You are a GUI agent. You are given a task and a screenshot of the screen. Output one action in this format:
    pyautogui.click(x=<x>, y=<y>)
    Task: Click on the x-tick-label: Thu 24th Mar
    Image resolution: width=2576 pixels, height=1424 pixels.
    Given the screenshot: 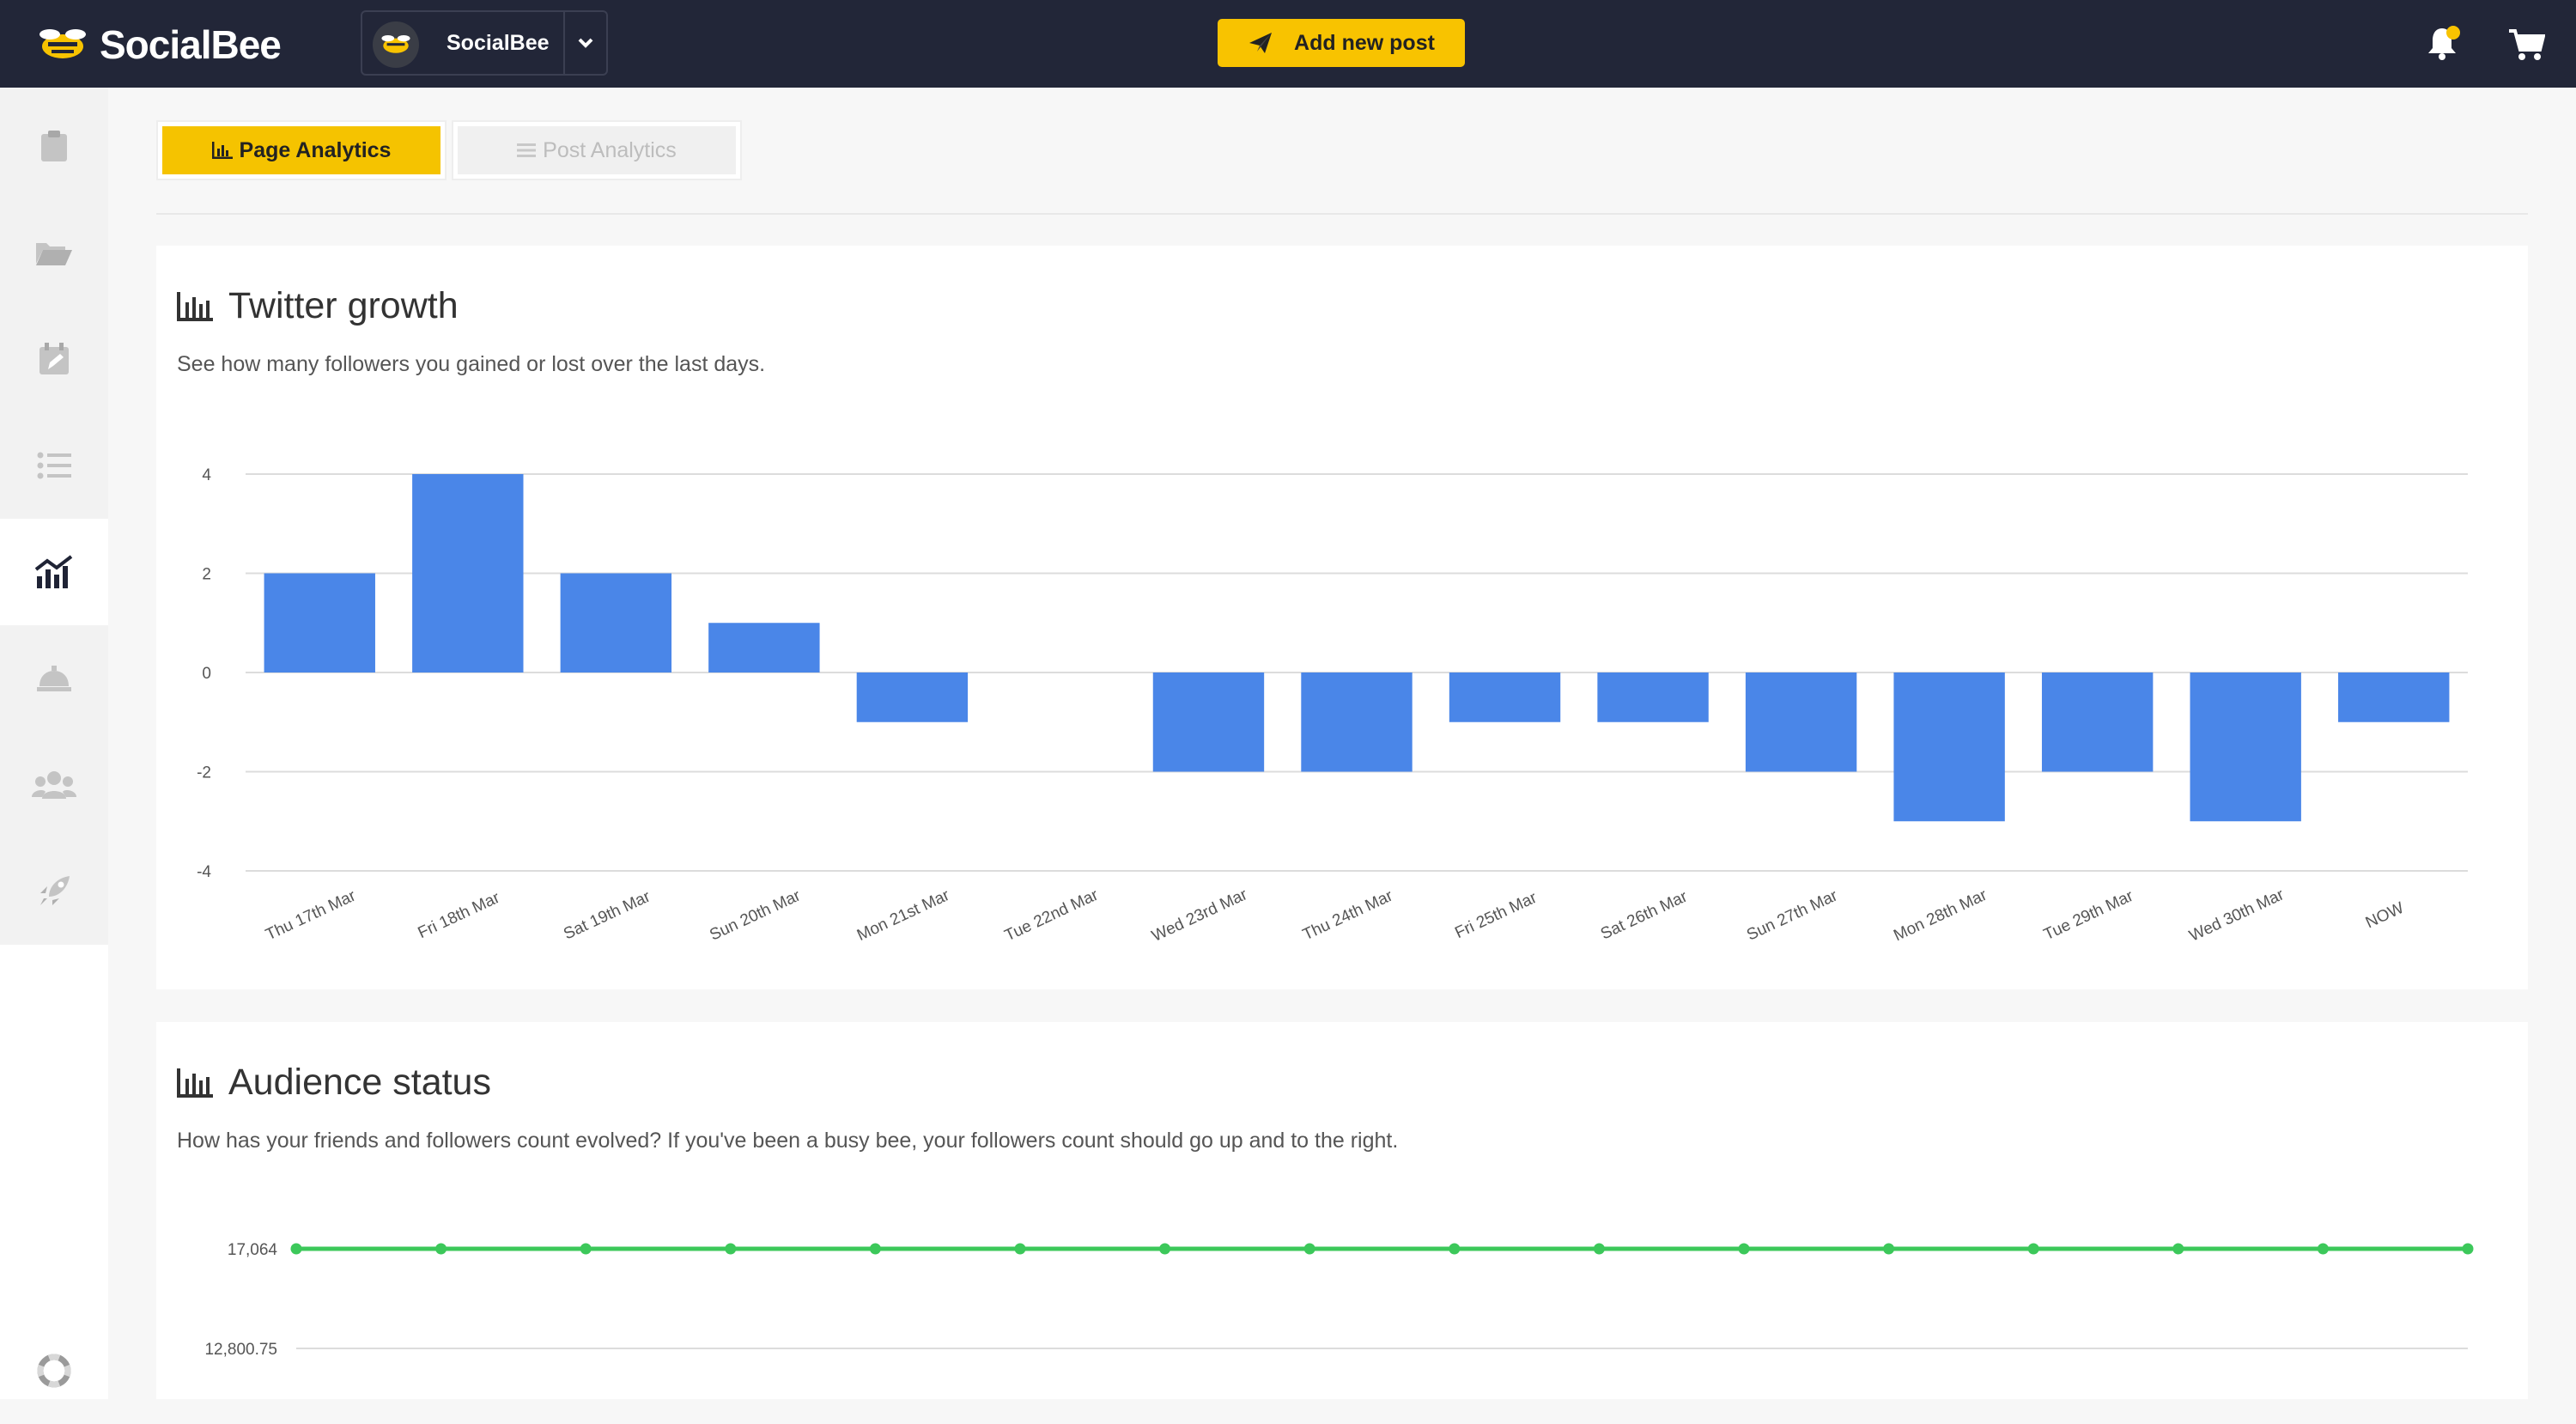 What is the action you would take?
    pyautogui.click(x=1348, y=915)
    